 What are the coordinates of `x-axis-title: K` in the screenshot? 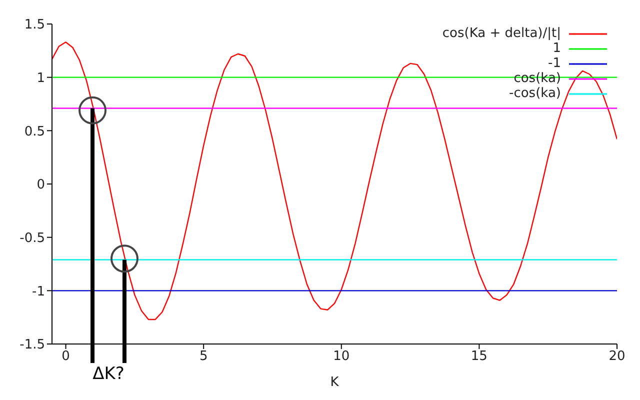 It's located at (335, 382).